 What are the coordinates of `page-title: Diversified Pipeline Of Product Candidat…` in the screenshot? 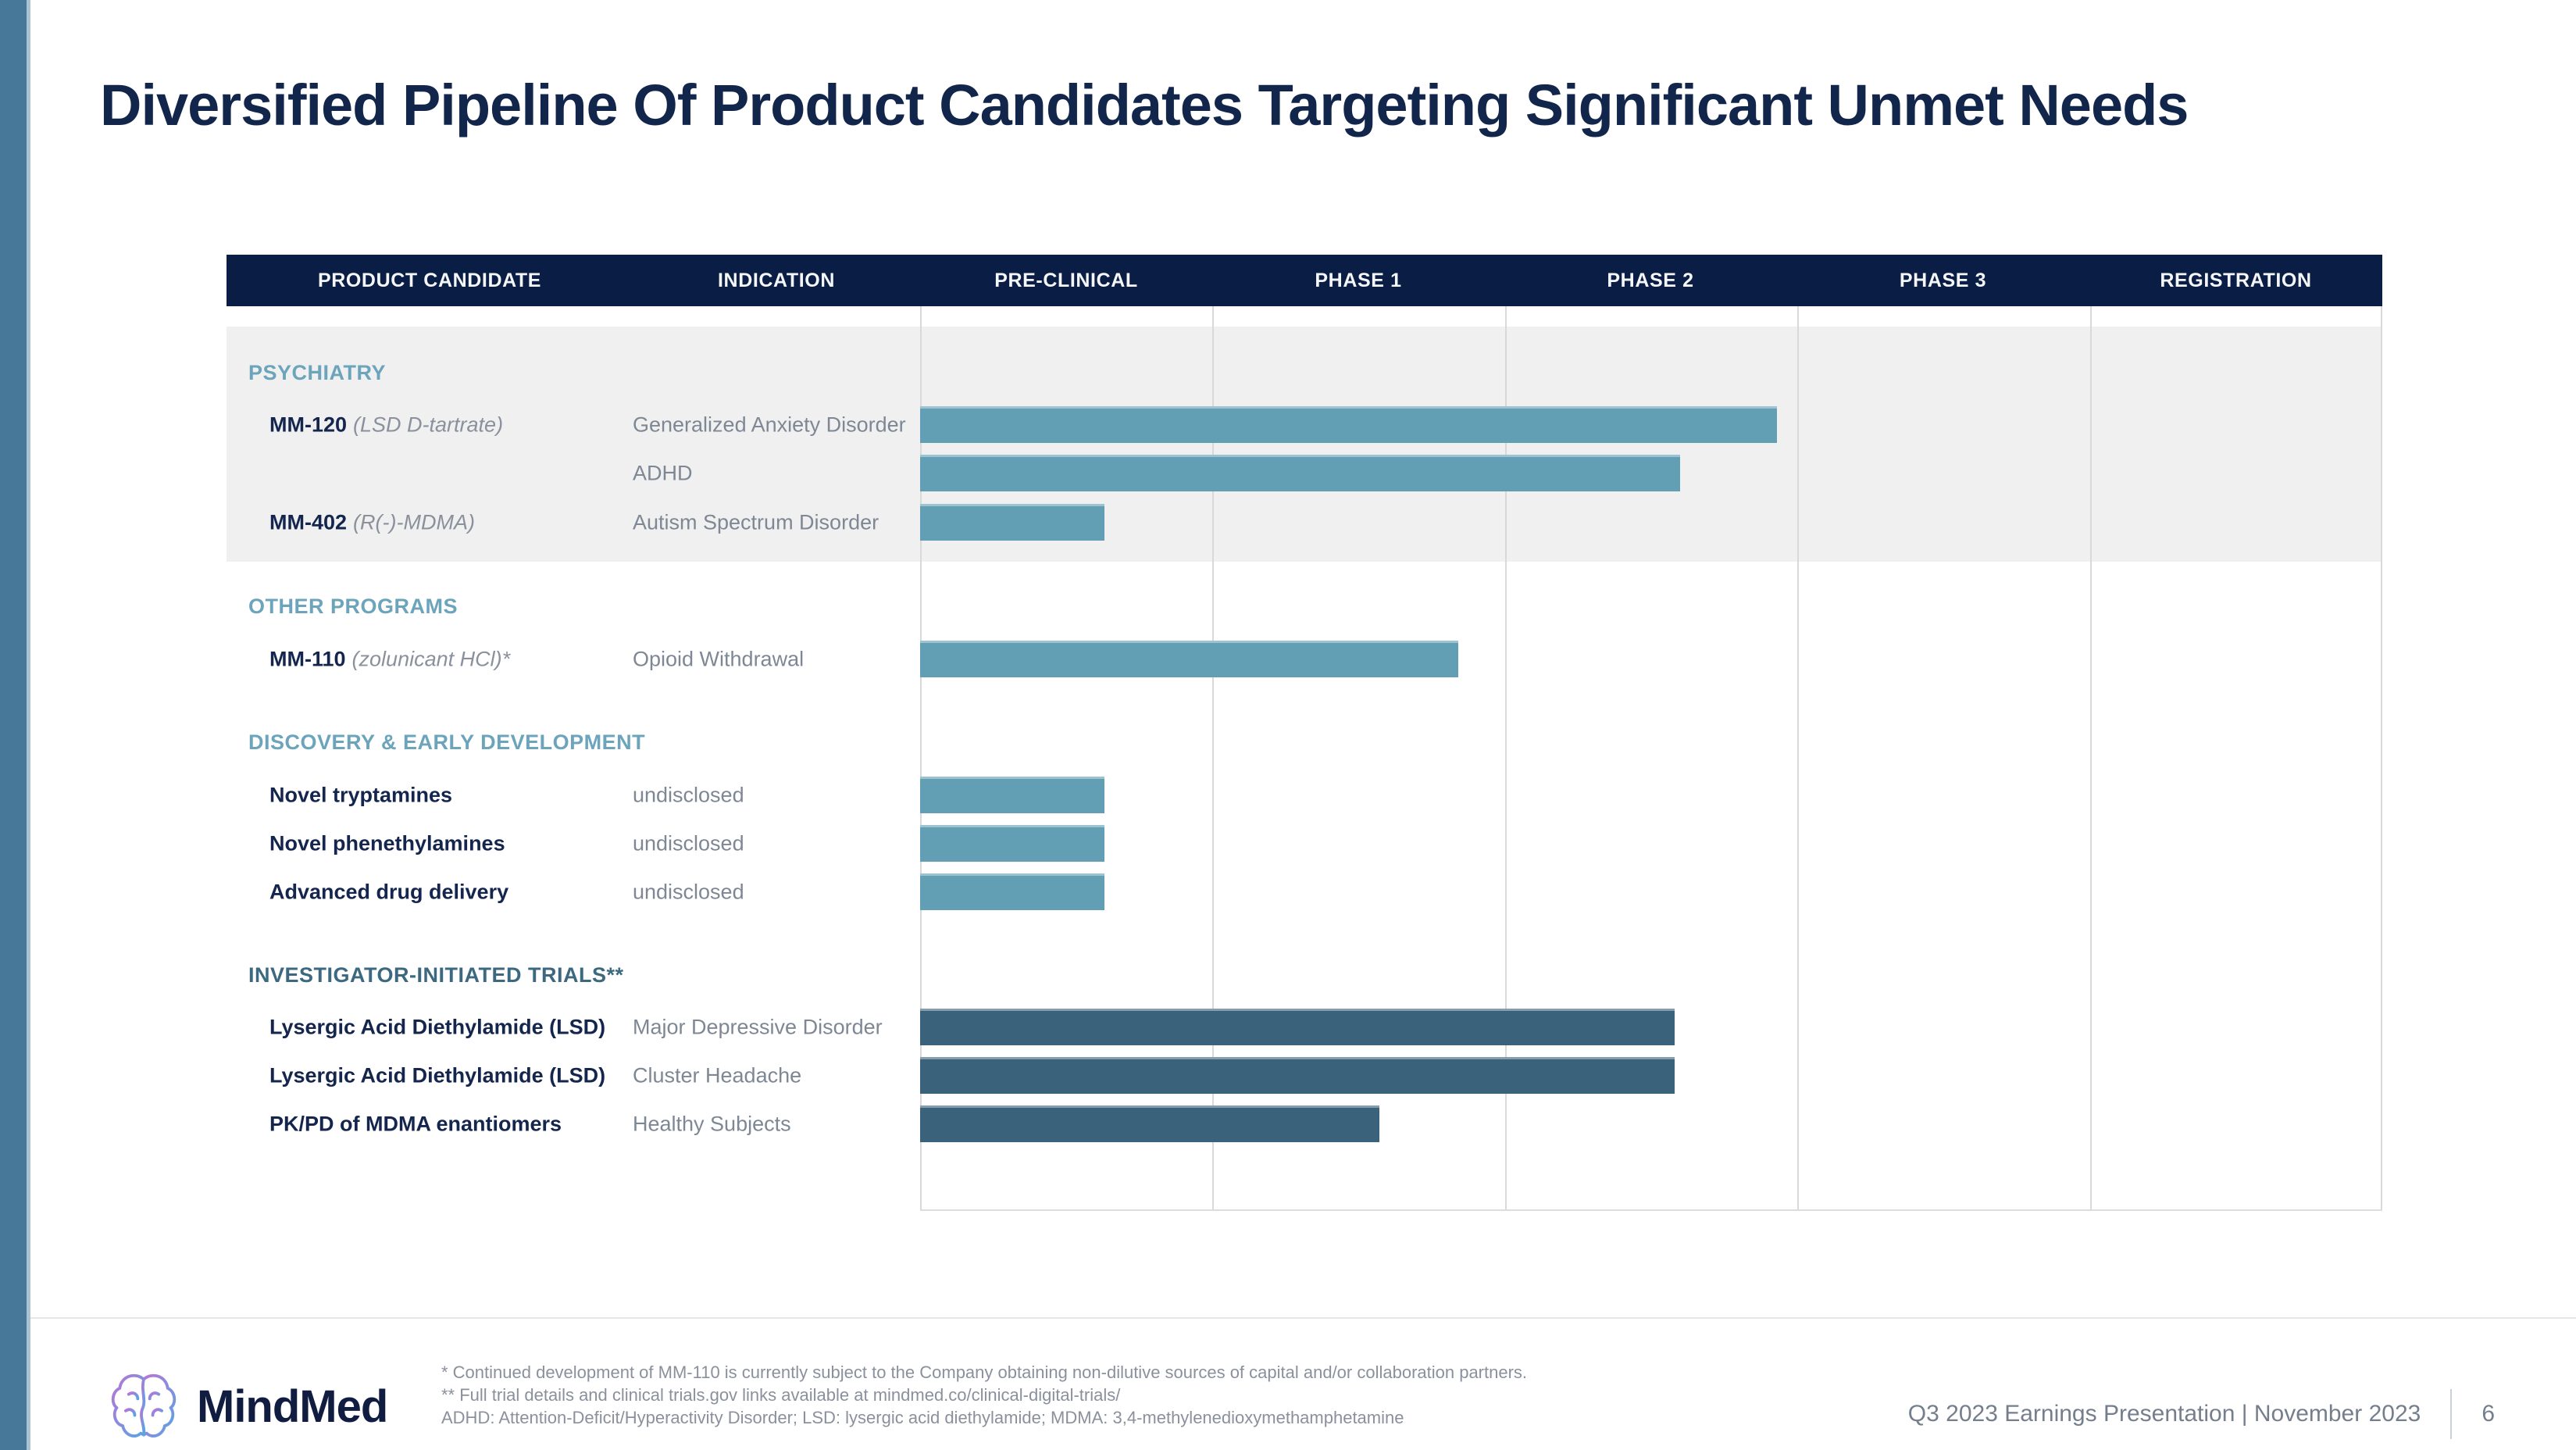 It's located at (1144, 105).